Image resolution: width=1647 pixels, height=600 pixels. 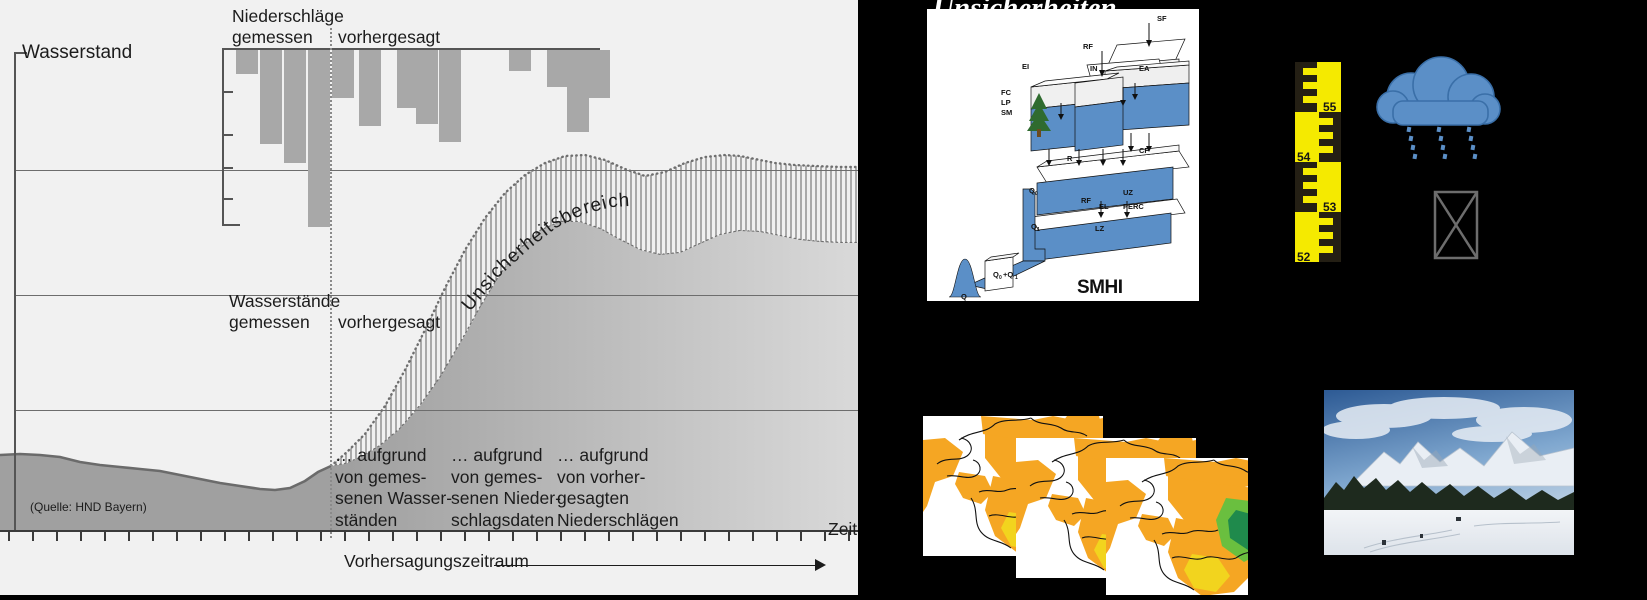 I want to click on precip-axis-cap, so click(x=231, y=225).